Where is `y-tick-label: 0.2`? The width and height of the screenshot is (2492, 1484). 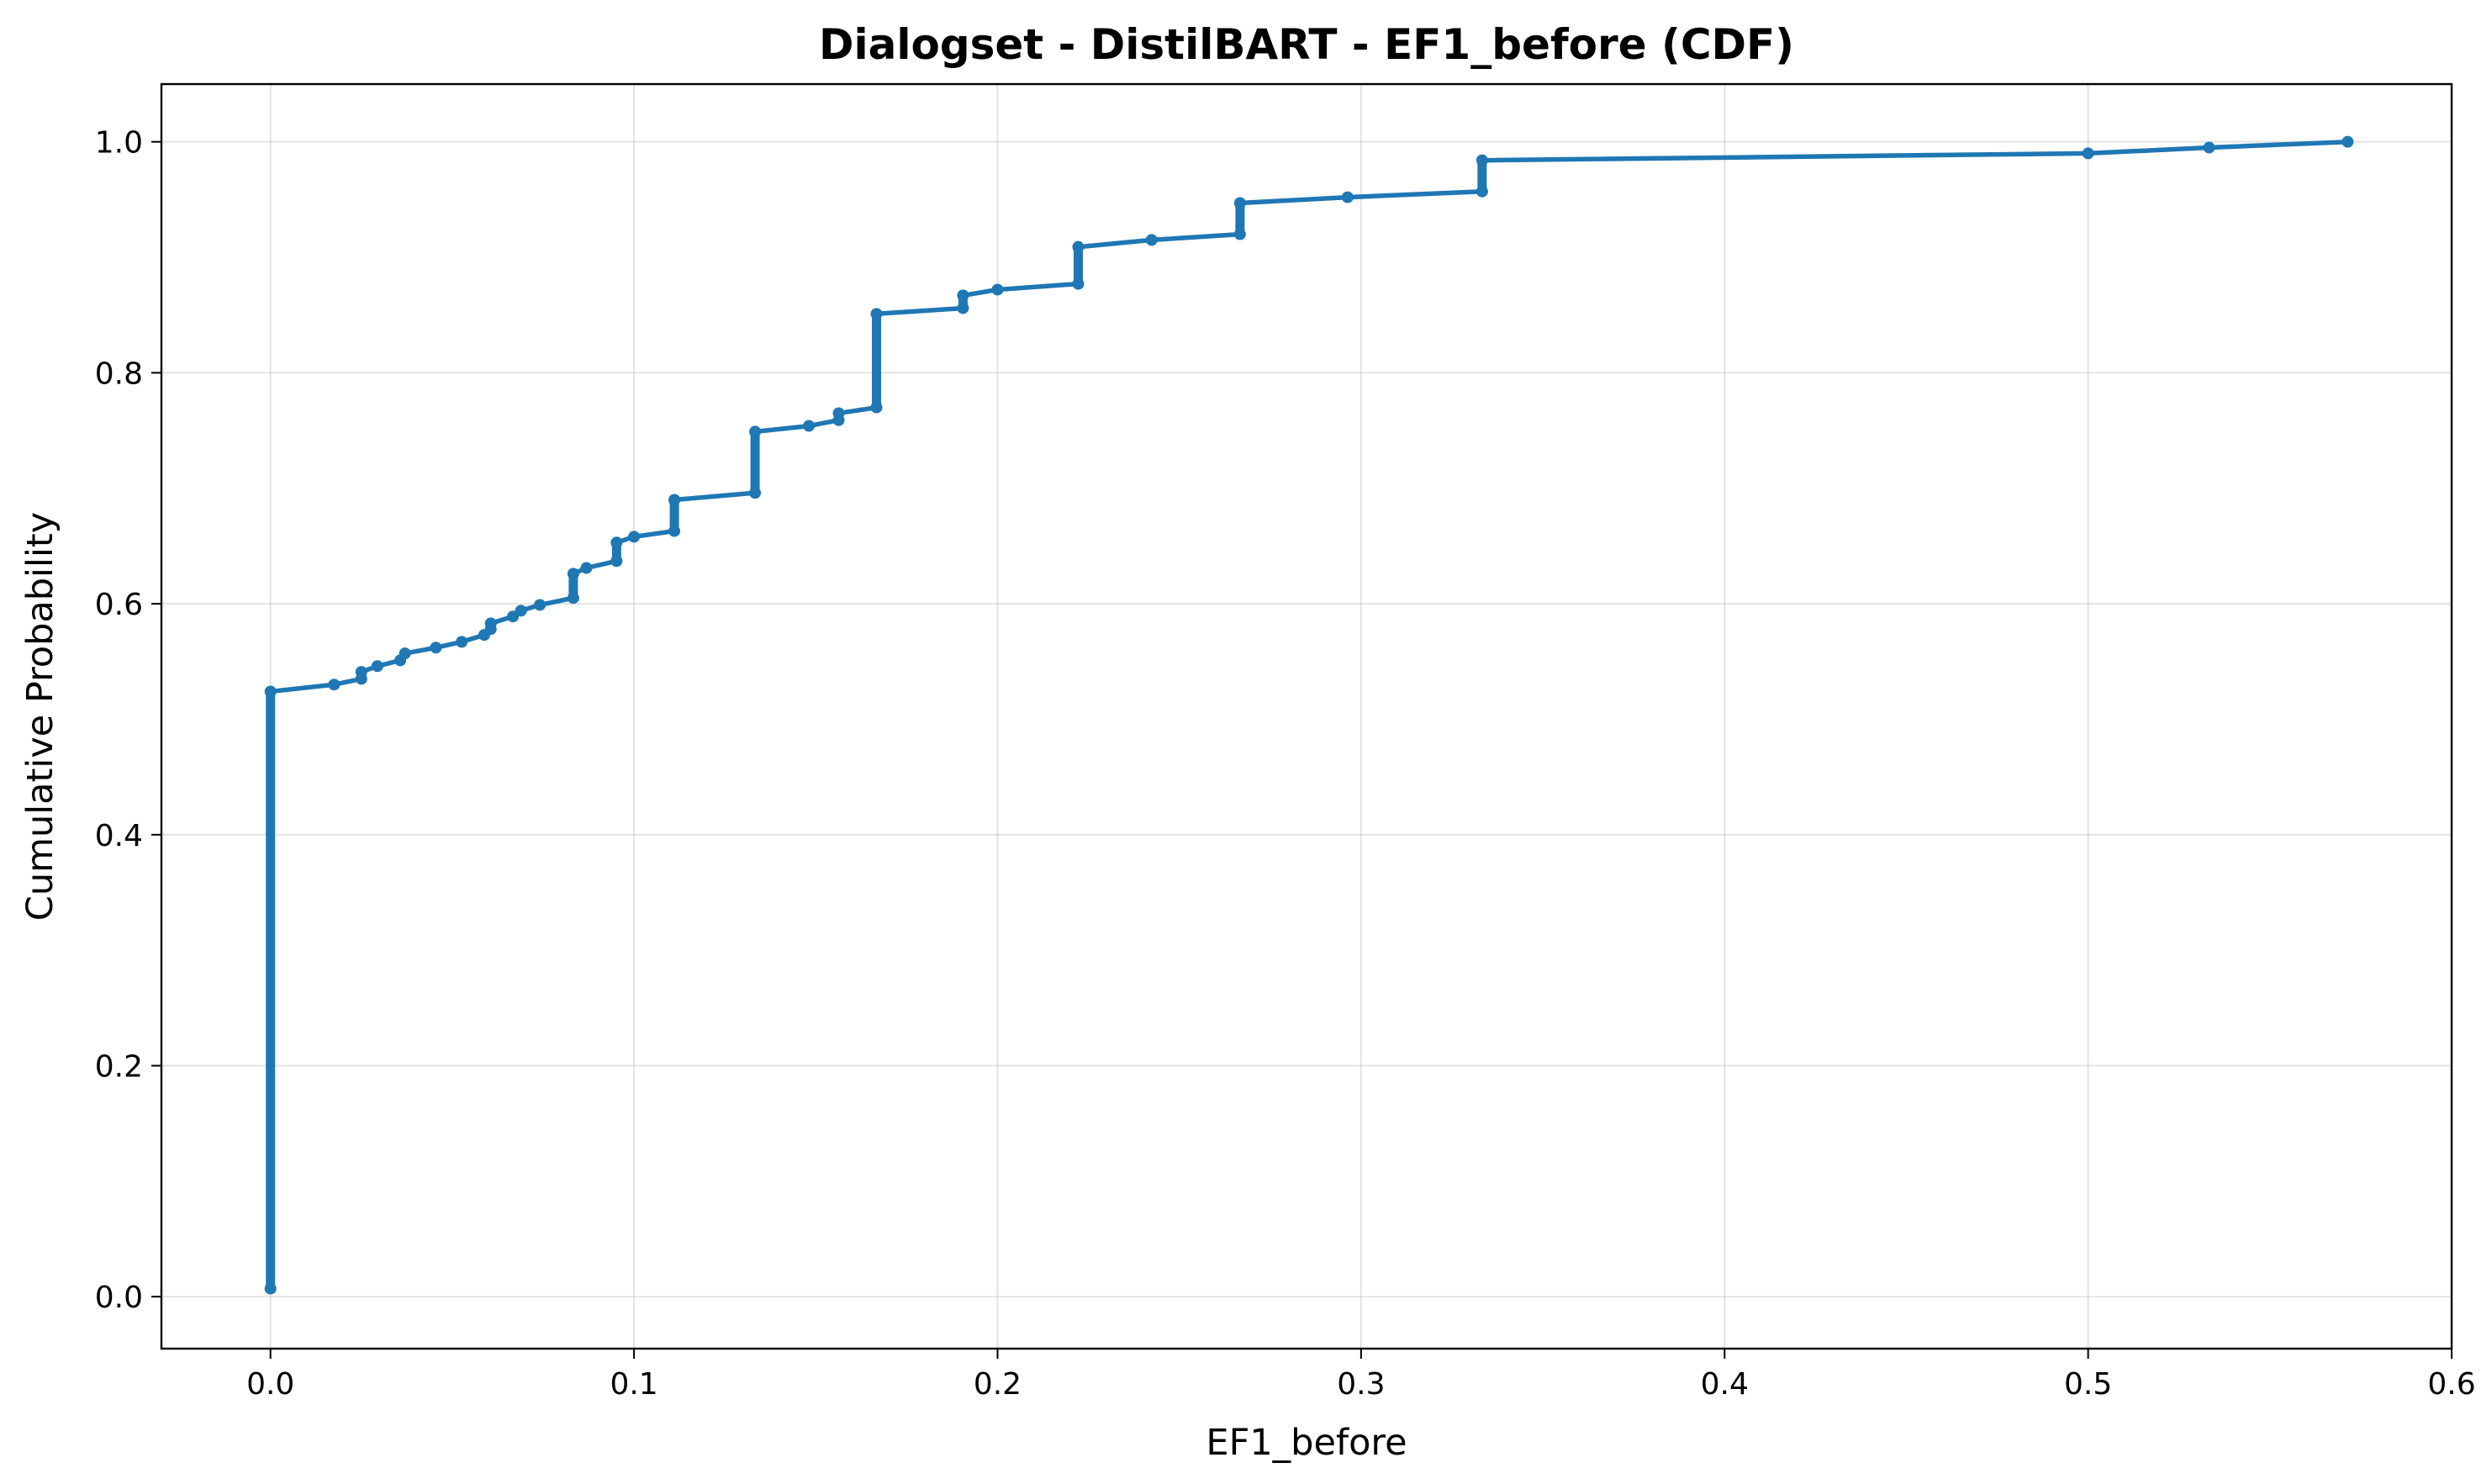
y-tick-label: 0.2 is located at coordinates (119, 1066).